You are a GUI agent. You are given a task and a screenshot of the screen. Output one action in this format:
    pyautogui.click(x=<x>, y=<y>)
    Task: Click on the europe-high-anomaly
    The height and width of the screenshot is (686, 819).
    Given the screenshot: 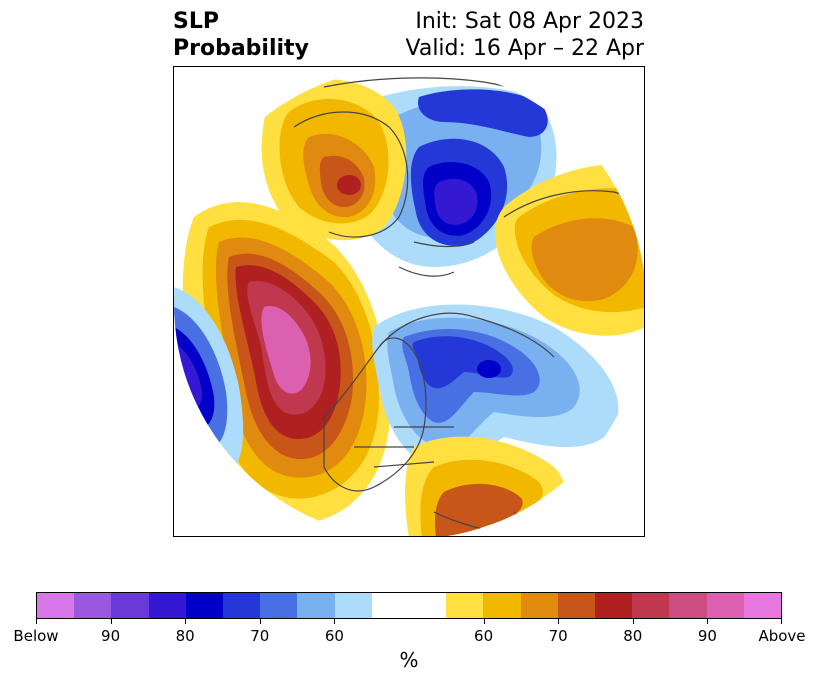 What is the action you would take?
    pyautogui.click(x=334, y=160)
    